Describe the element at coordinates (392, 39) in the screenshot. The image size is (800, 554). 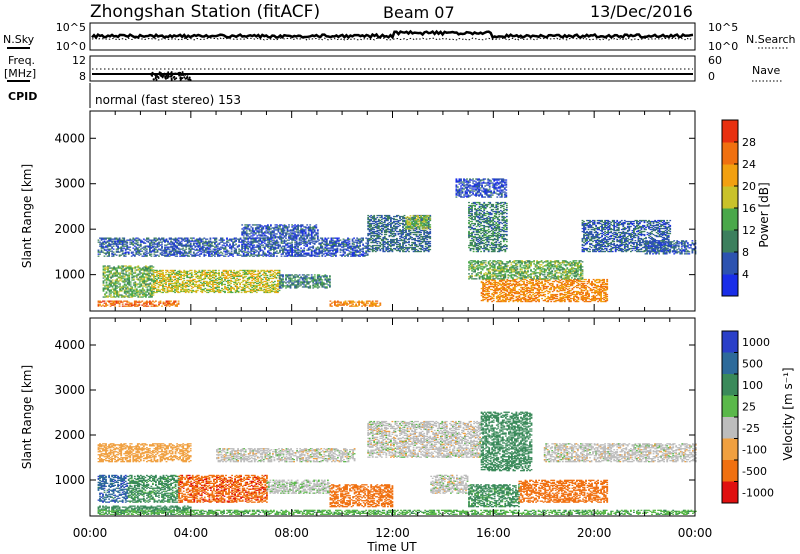
I see `noise-search-line` at that location.